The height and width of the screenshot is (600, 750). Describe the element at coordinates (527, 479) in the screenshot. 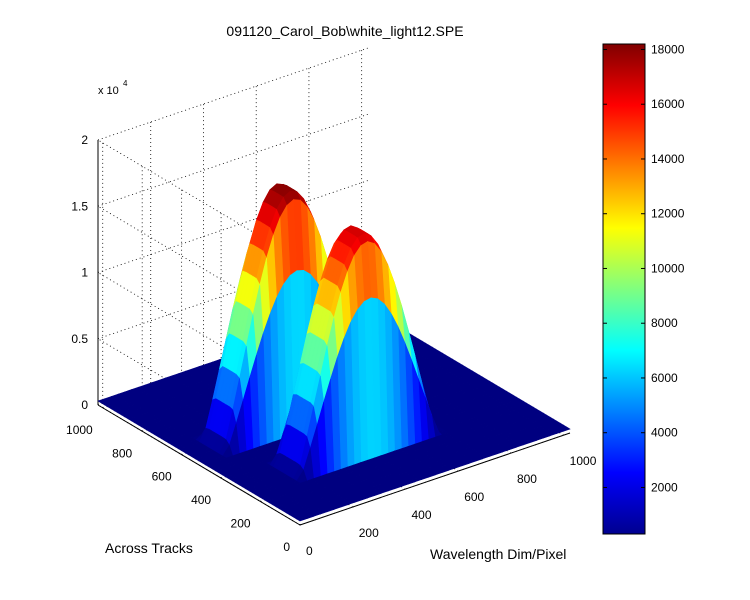

I see `x-tick-label: 800` at that location.